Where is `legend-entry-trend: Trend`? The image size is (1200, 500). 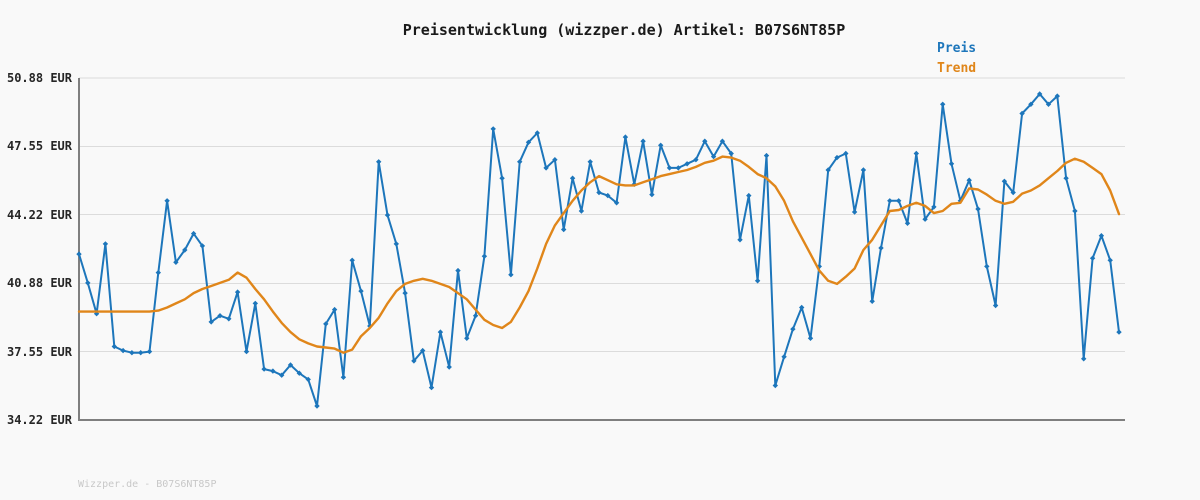
legend-entry-trend: Trend is located at coordinates (957, 68).